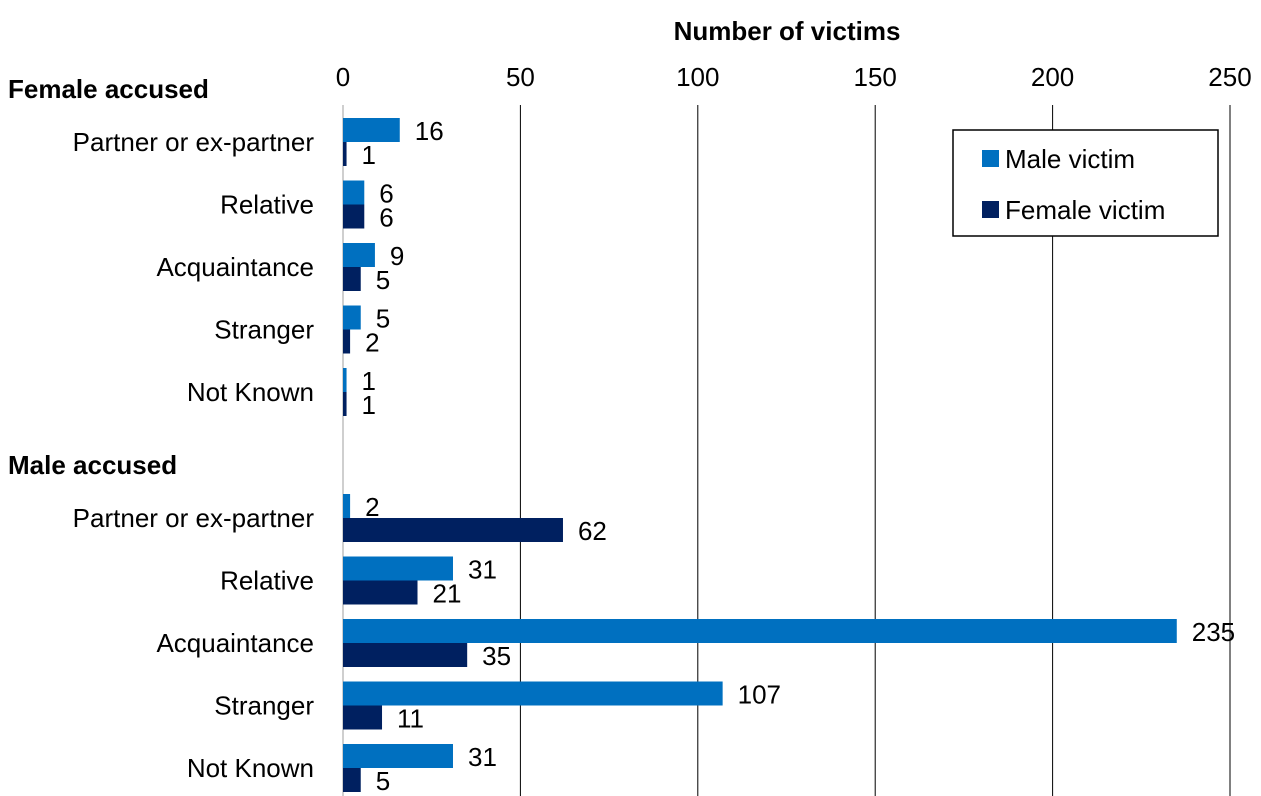 This screenshot has width=1261, height=796. What do you see at coordinates (352, 317) in the screenshot?
I see `bar-female-accused-stranger-male-victim` at bounding box center [352, 317].